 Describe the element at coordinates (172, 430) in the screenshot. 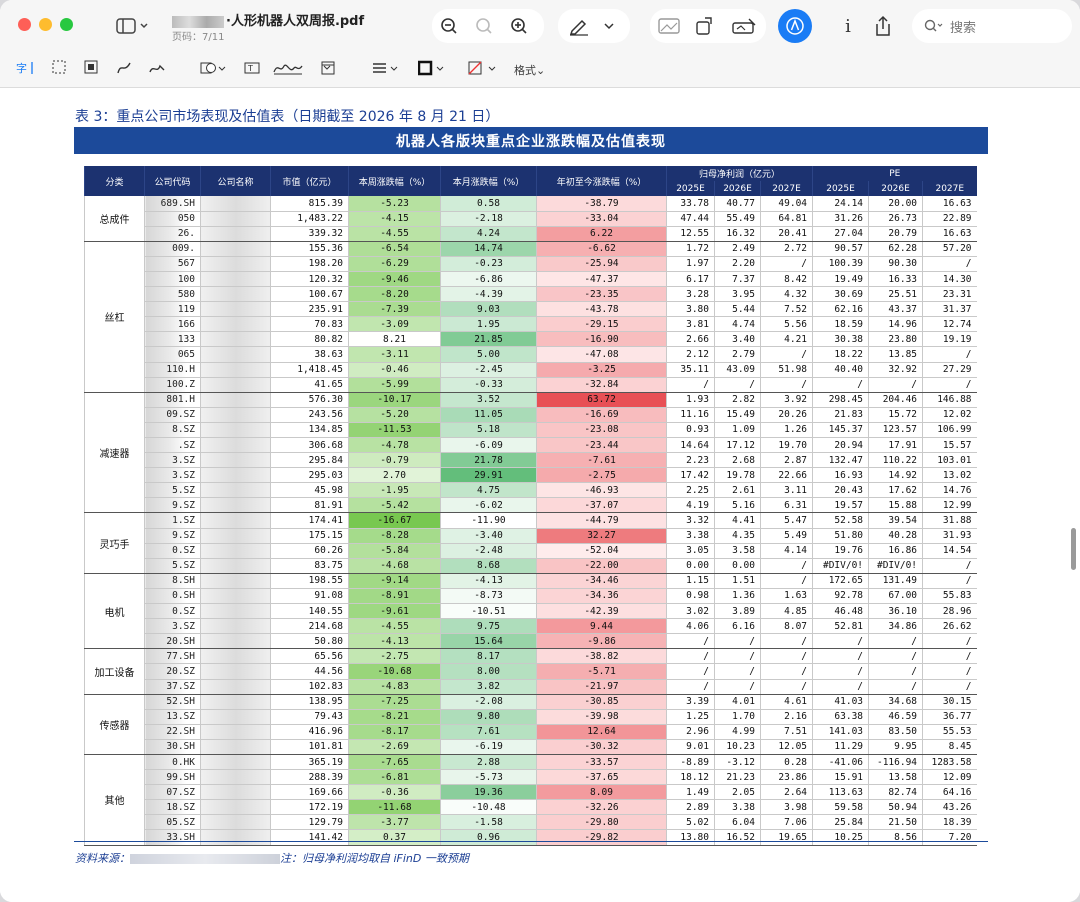

I see `company-code-cell: 8.SZ` at that location.